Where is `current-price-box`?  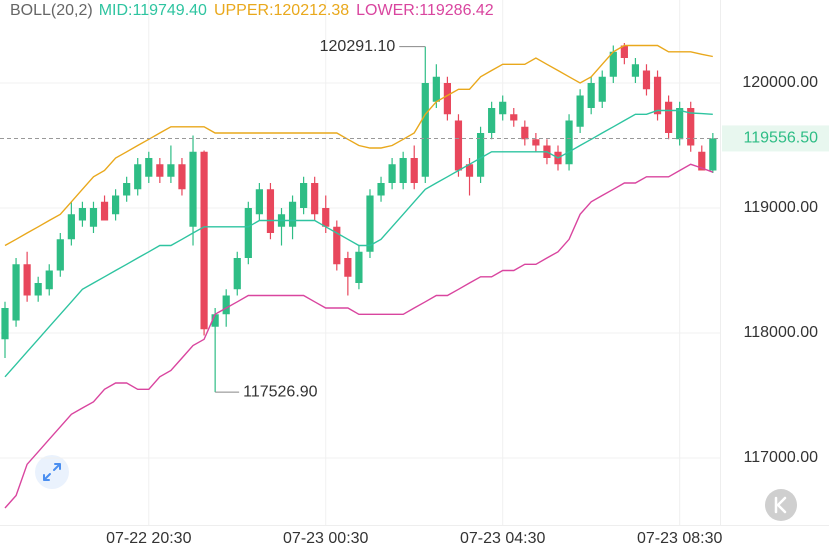 current-price-box is located at coordinates (775, 138).